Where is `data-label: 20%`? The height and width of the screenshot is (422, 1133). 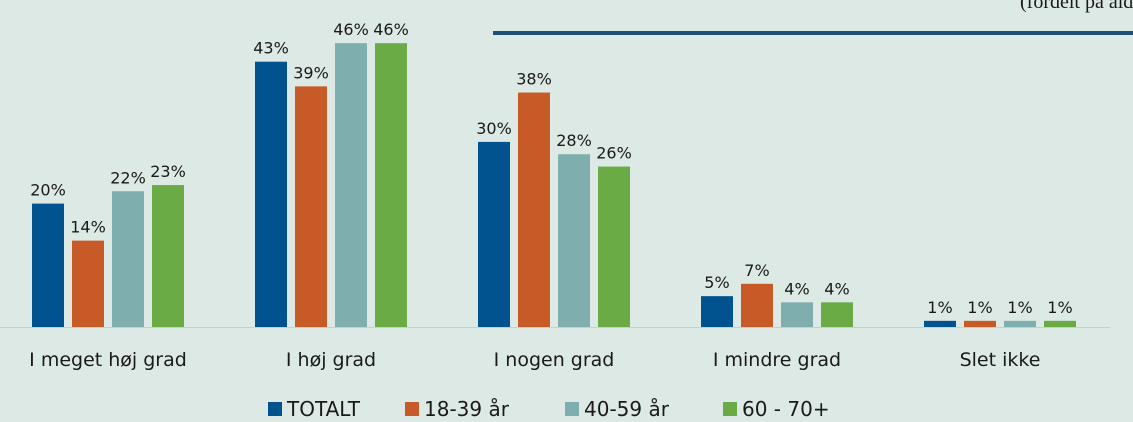
data-label: 20% is located at coordinates (48, 190).